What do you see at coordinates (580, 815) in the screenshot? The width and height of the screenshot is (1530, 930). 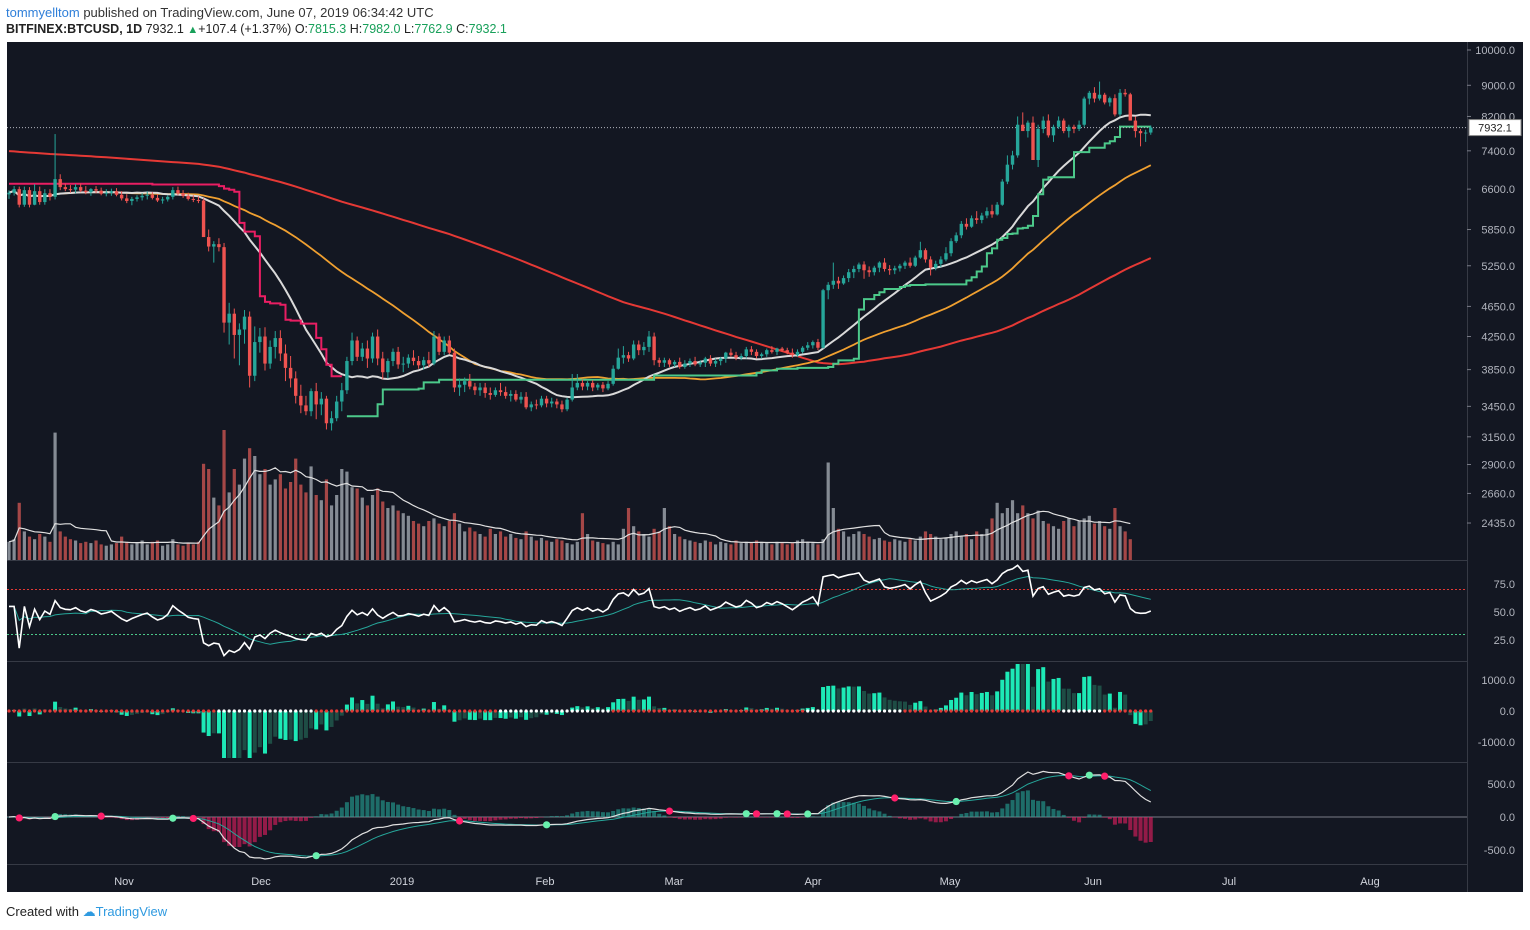 I see `macd-line` at bounding box center [580, 815].